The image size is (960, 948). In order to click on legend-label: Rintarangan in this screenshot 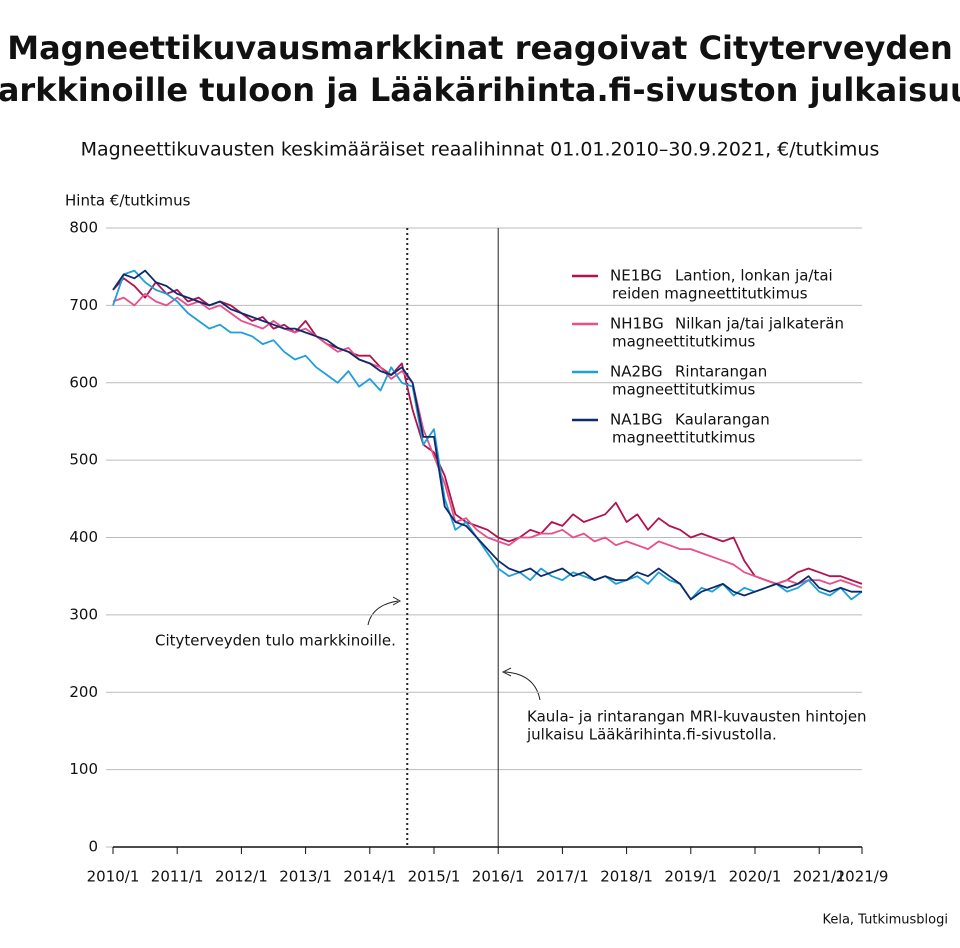, I will do `click(721, 372)`.